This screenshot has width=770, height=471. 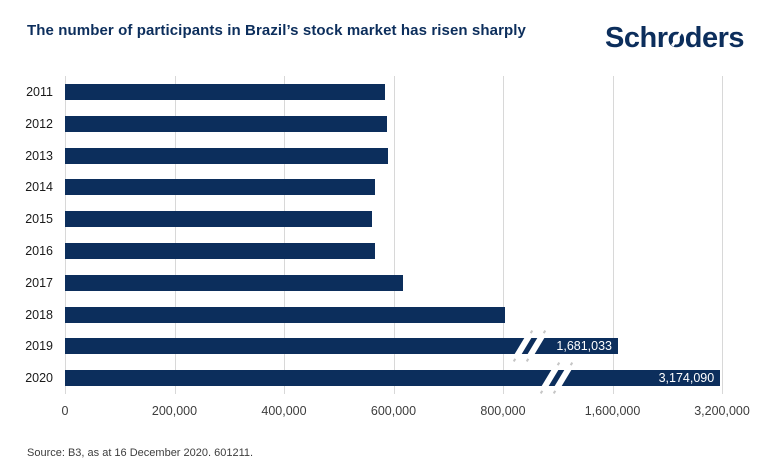 I want to click on x-tick-label: 600,000, so click(x=393, y=411).